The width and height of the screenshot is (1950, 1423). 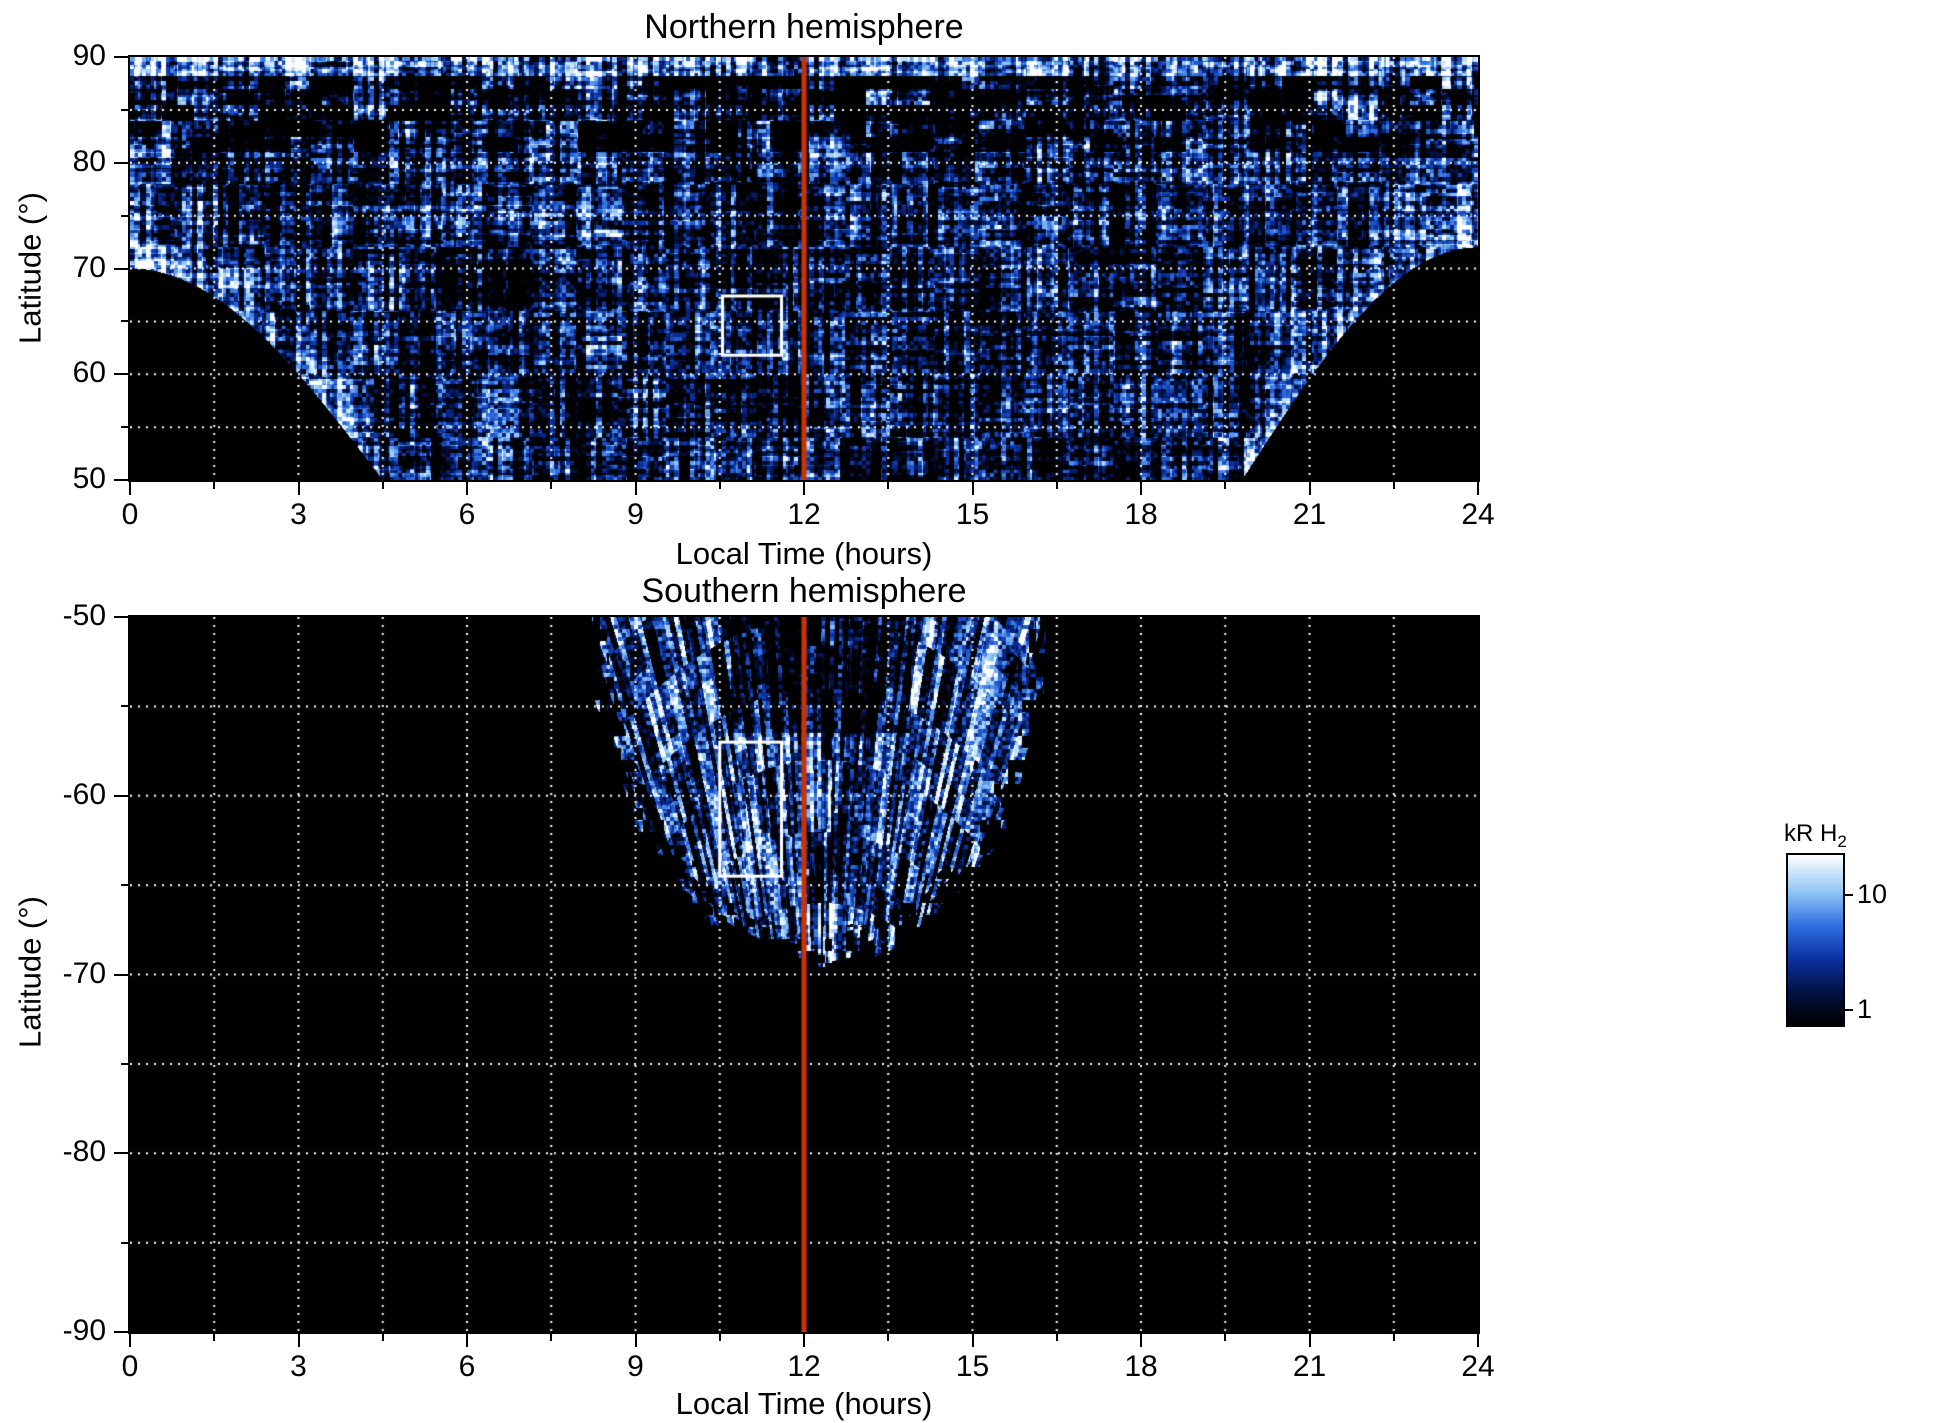 What do you see at coordinates (804, 27) in the screenshot?
I see `title-north: Northern hemisphere` at bounding box center [804, 27].